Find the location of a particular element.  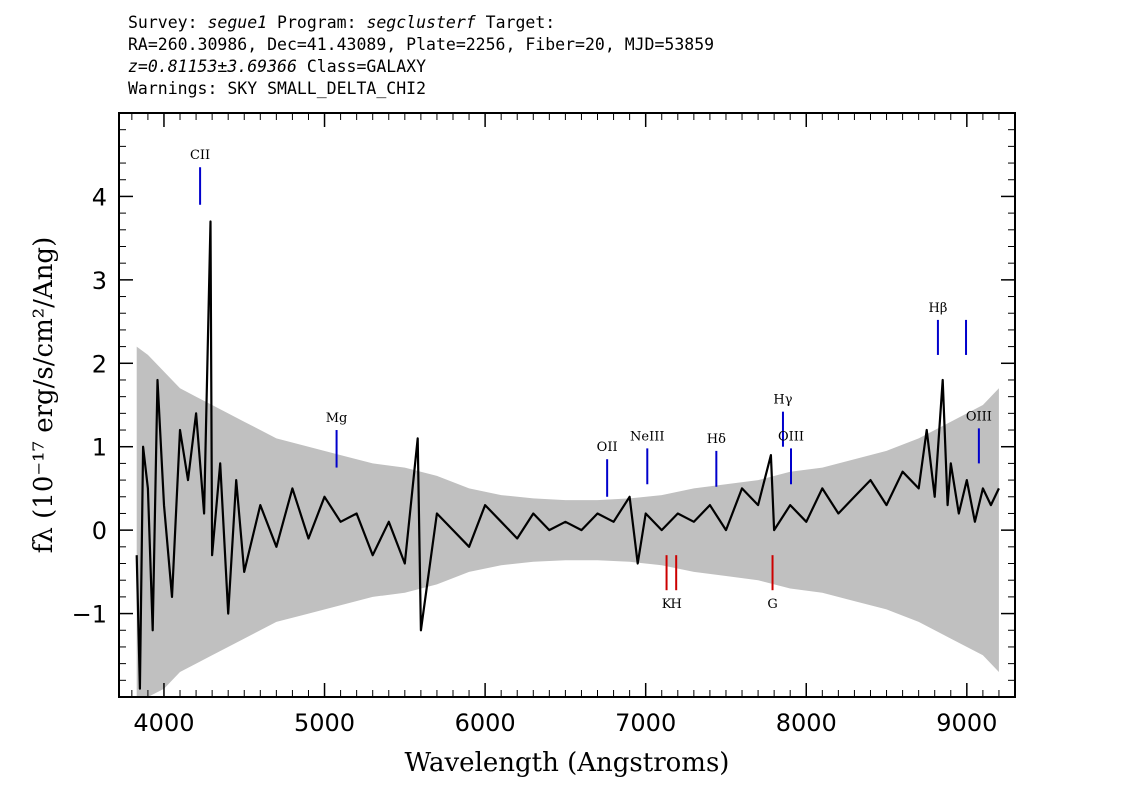

survey-value: segue1 is located at coordinates (237, 22).